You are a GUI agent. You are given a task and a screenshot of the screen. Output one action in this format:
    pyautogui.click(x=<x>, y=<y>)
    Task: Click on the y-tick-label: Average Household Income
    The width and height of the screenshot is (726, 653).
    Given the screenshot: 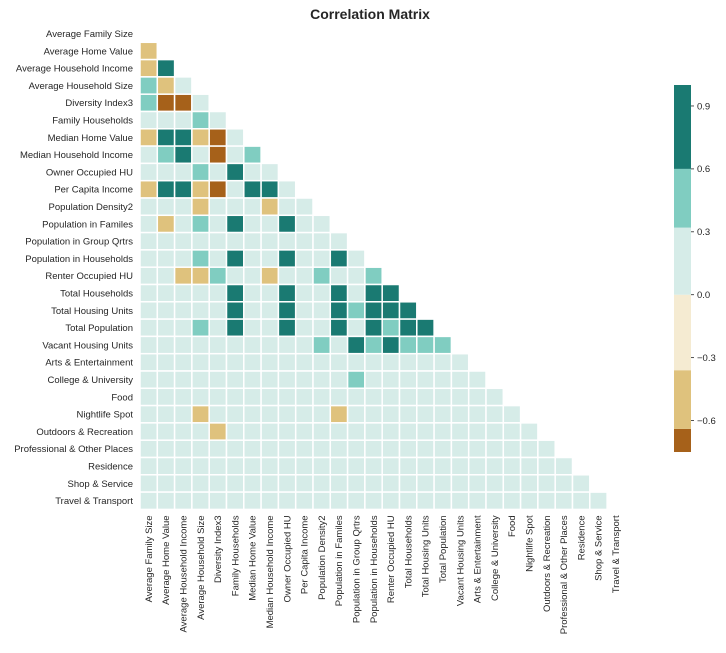 What is the action you would take?
    pyautogui.click(x=74, y=69)
    